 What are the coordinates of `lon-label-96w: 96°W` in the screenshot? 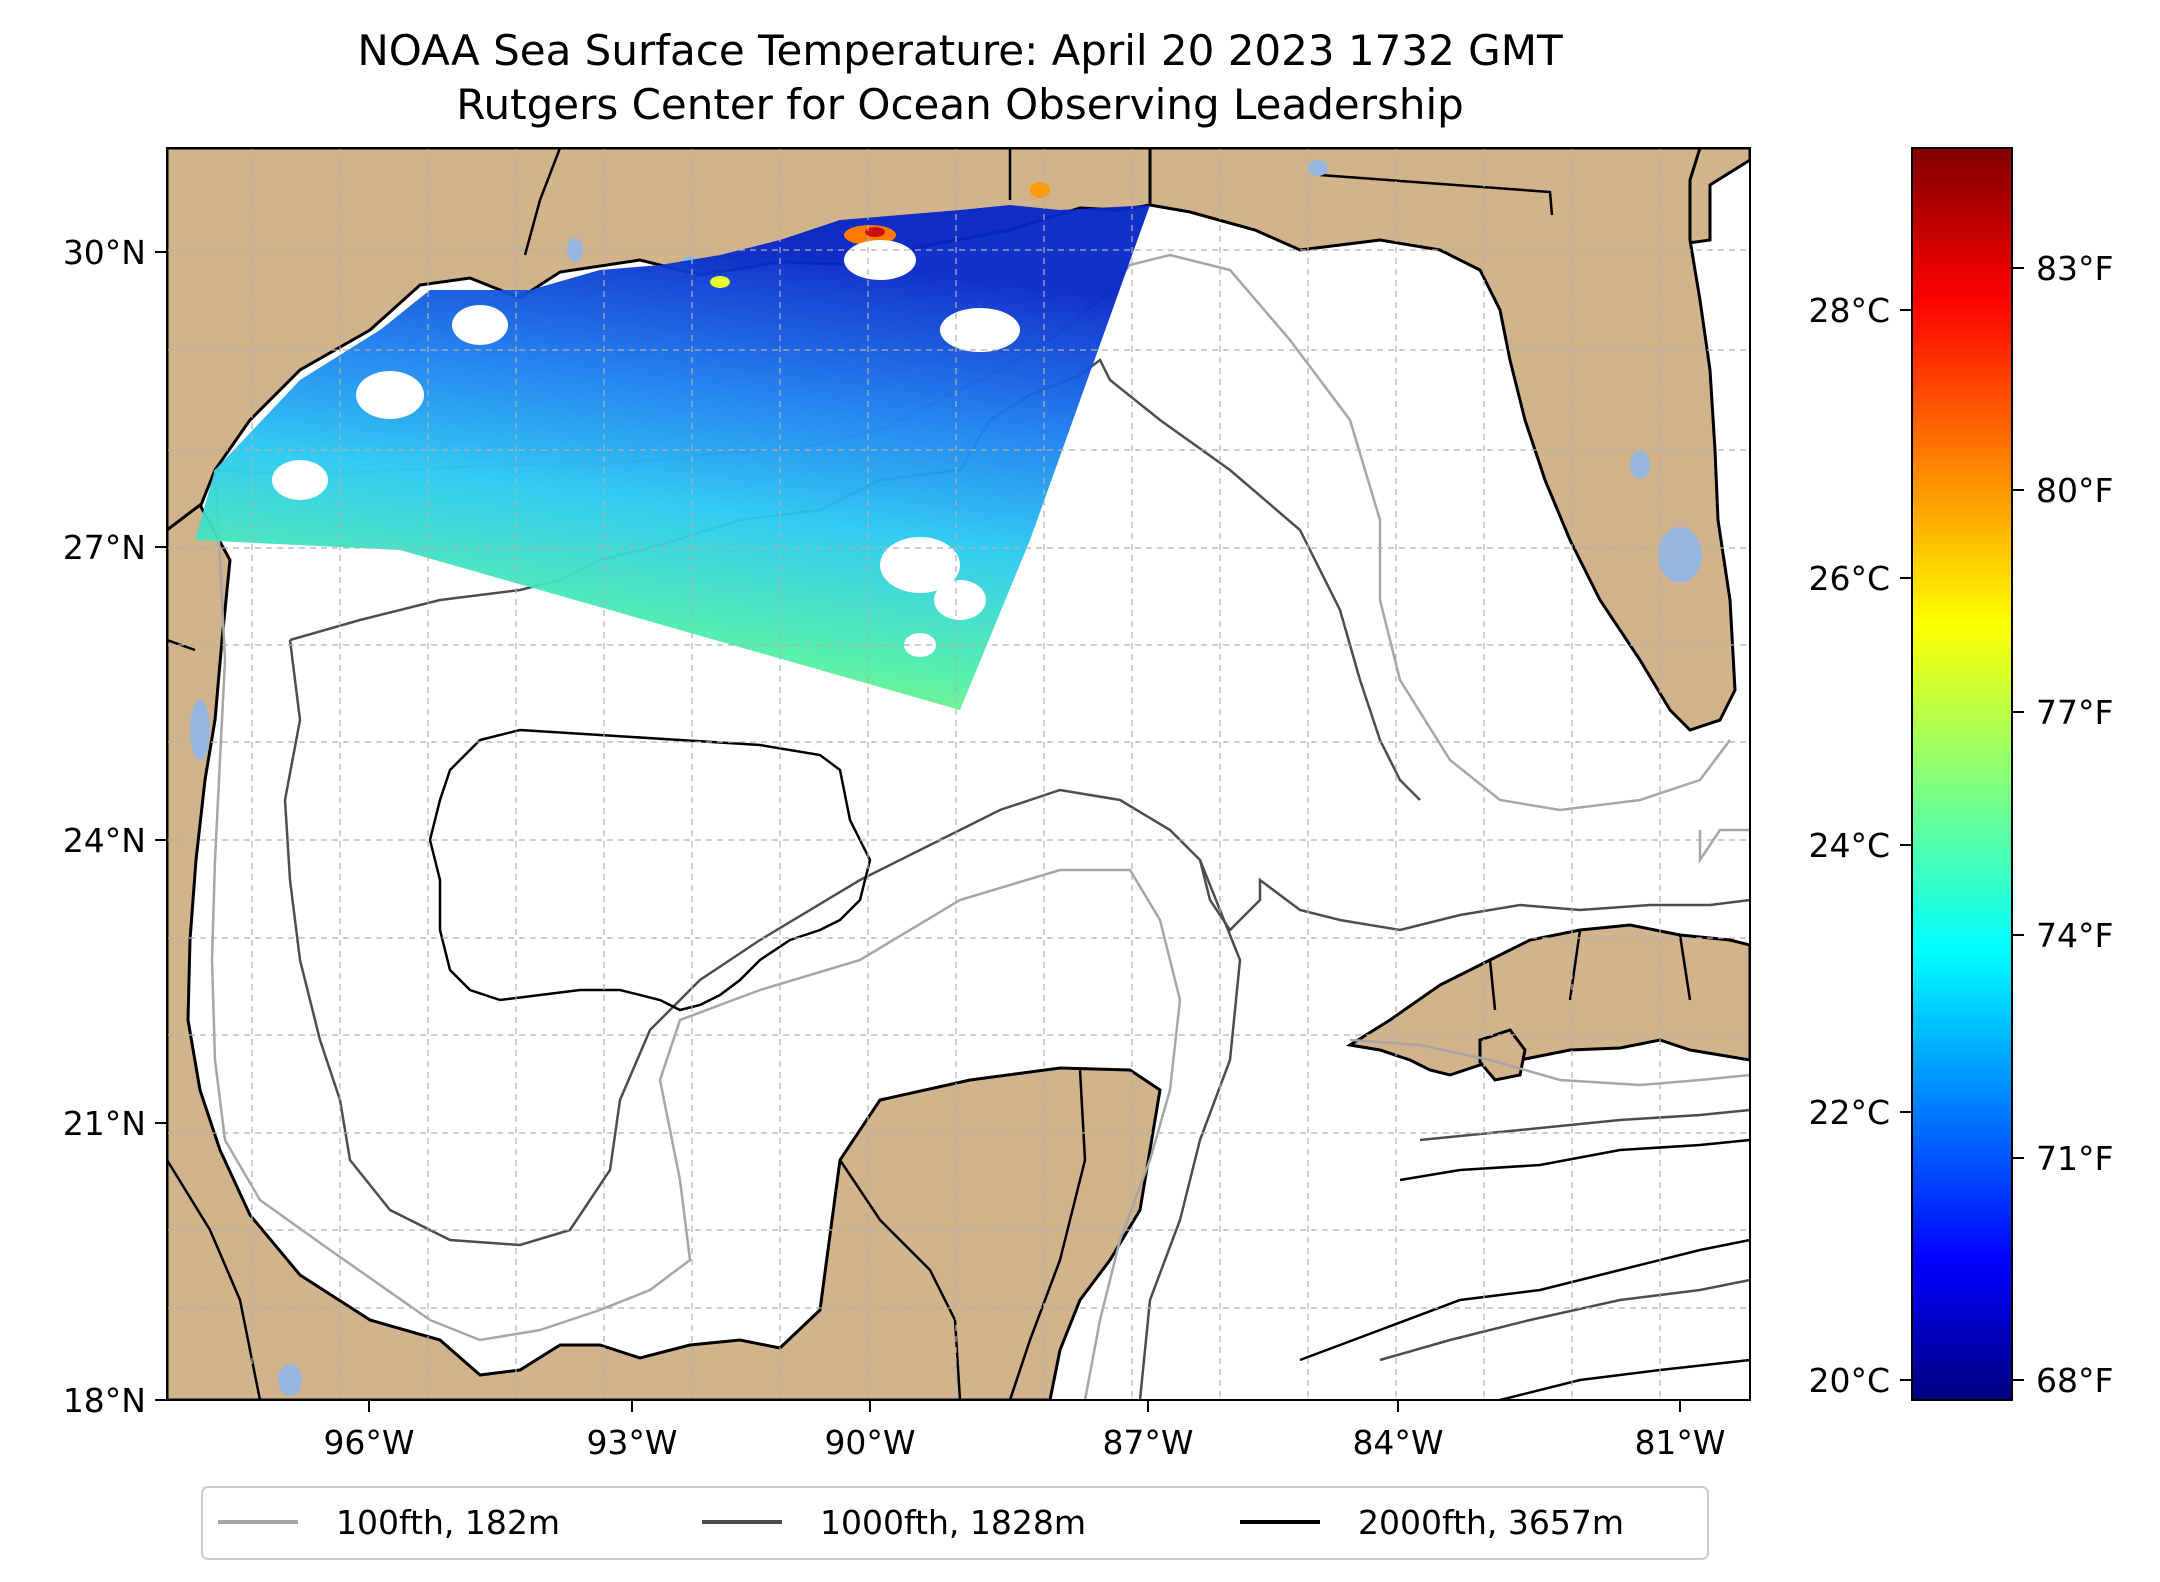 It's located at (368, 1442).